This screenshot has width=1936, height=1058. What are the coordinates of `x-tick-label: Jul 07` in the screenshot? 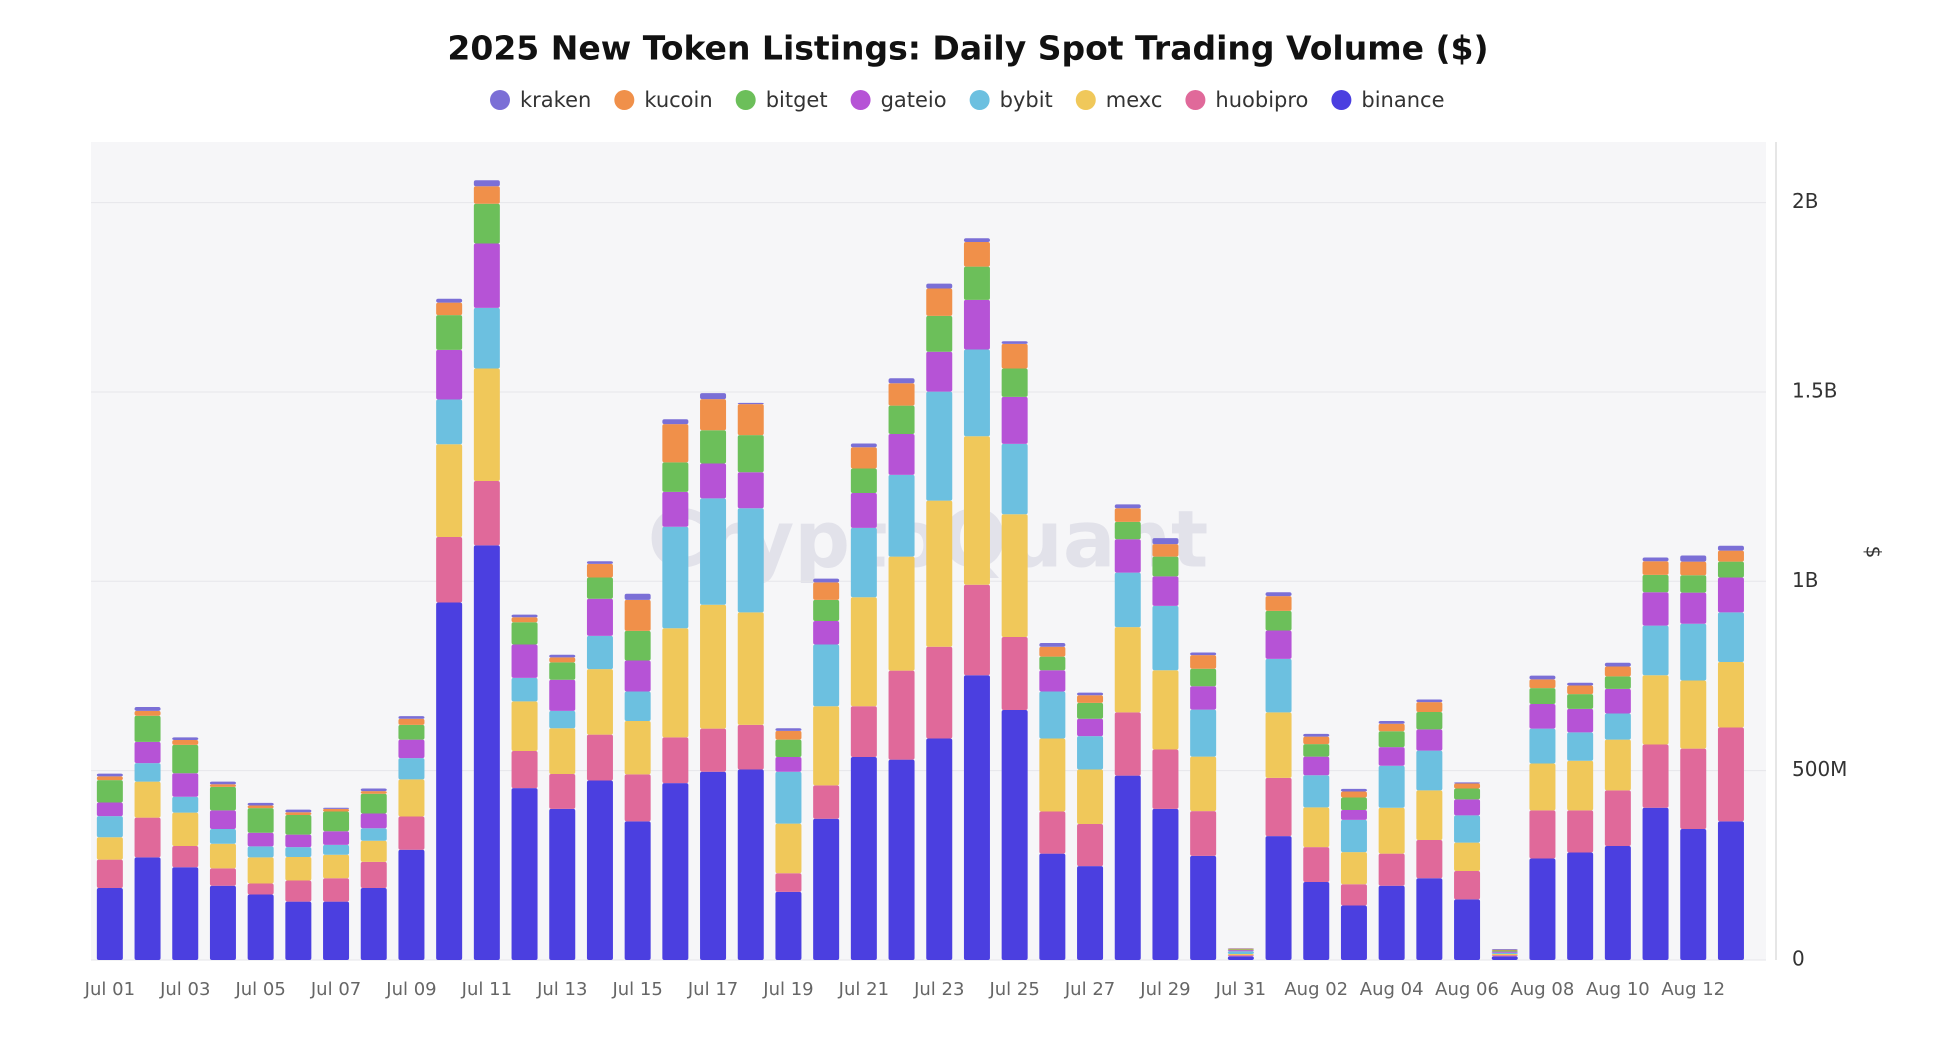 It's located at (335, 989).